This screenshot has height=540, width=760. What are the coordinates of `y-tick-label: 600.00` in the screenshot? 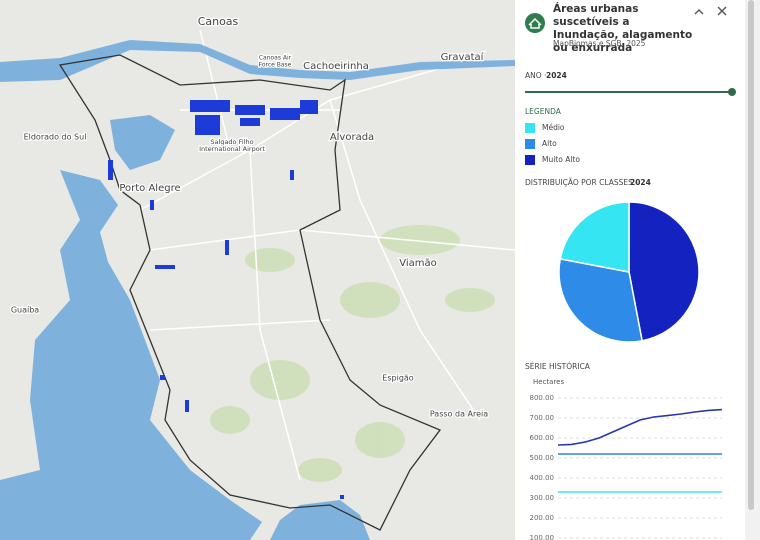 It's located at (542, 438).